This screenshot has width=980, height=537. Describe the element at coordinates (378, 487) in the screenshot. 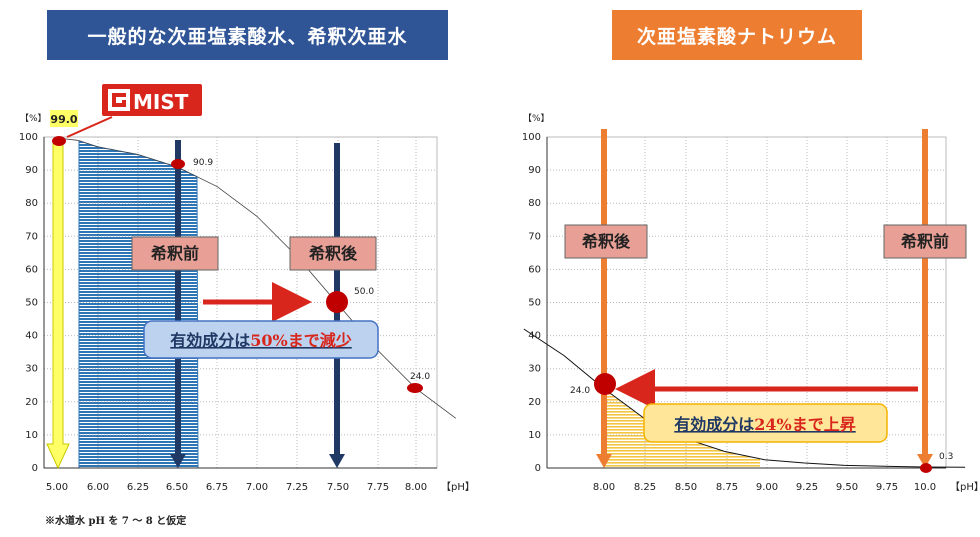

I see `x-tick-label: 7.75` at that location.